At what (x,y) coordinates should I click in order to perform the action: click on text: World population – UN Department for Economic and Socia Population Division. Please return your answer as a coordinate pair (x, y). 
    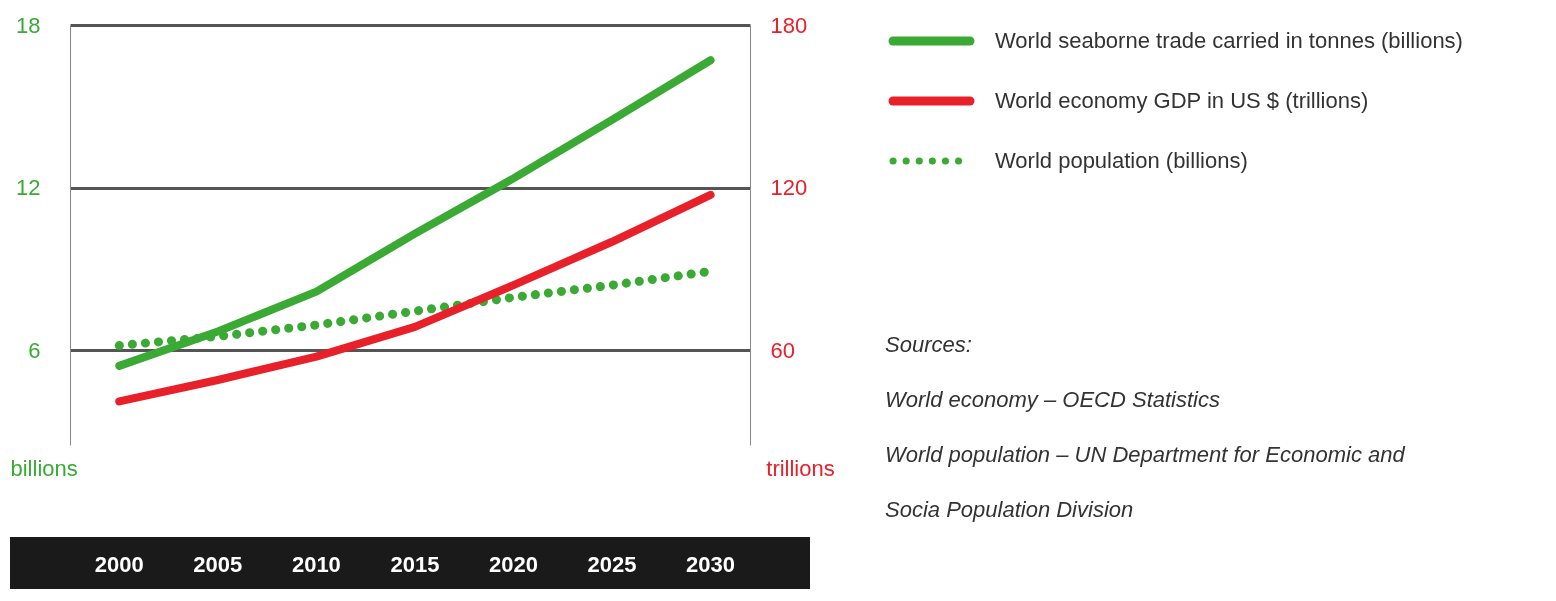
    Looking at the image, I should click on (1145, 482).